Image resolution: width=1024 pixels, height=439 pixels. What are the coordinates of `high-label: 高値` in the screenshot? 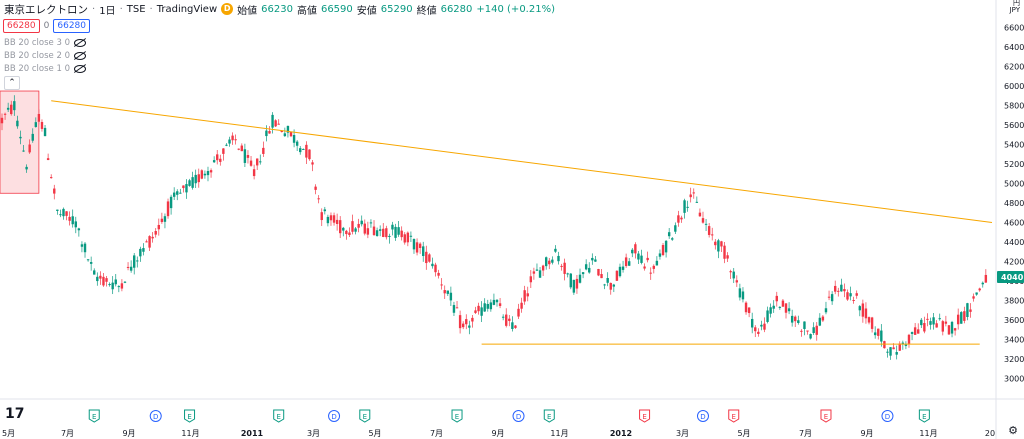 It's located at (306, 11).